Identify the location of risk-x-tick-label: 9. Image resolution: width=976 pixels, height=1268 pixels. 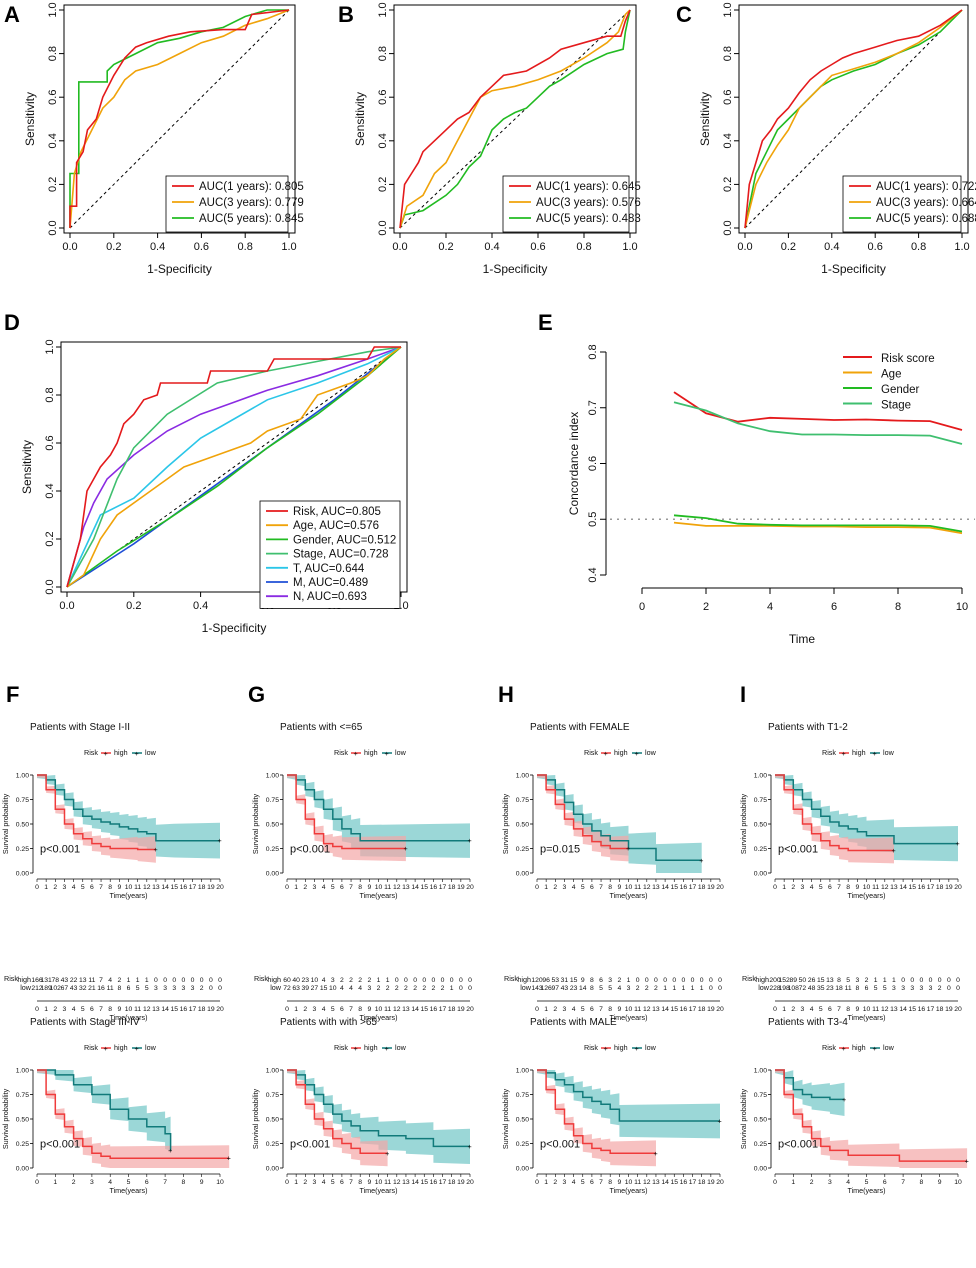
(119, 1009).